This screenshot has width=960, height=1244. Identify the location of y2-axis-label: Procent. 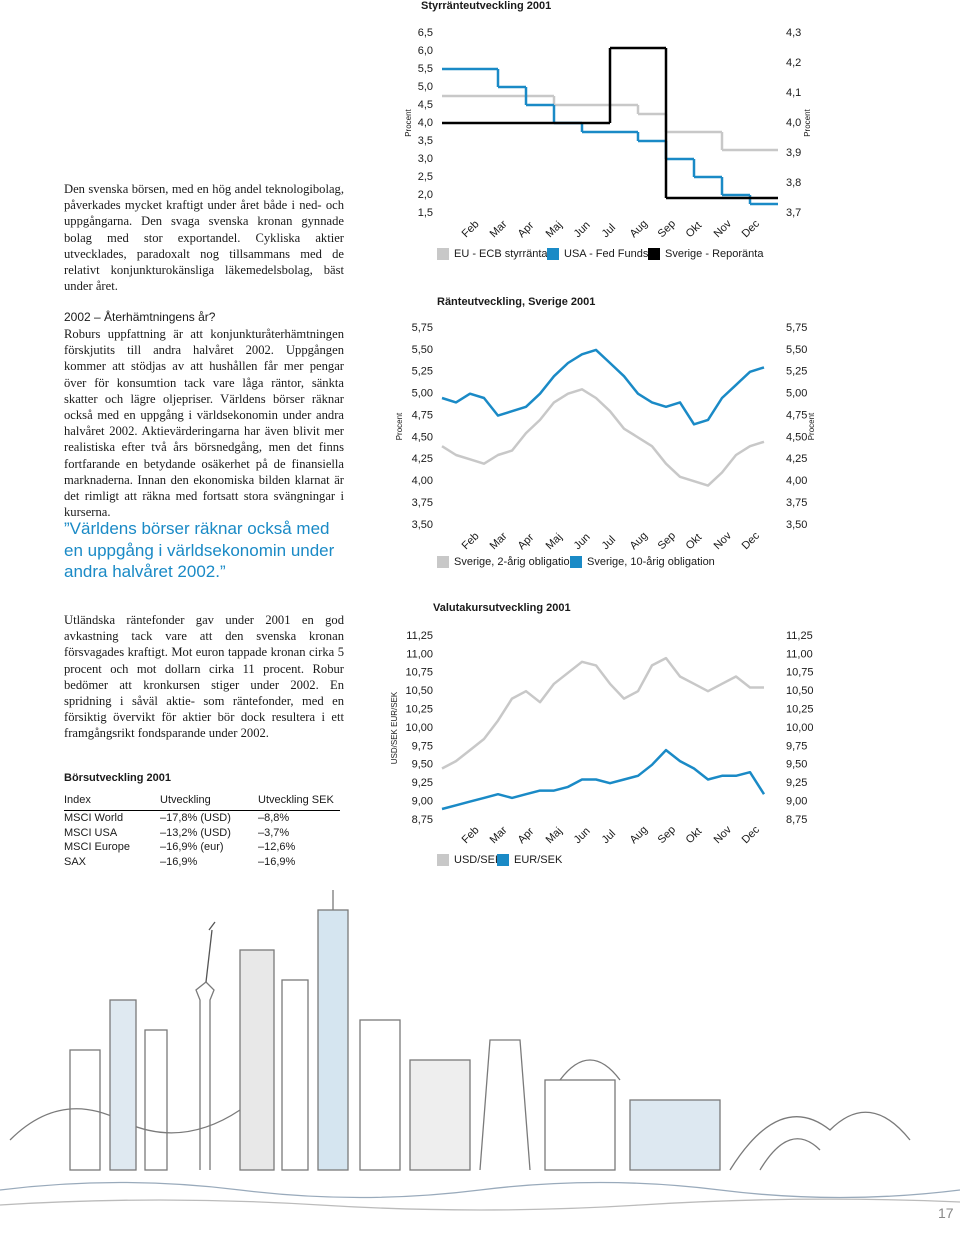
(807, 122).